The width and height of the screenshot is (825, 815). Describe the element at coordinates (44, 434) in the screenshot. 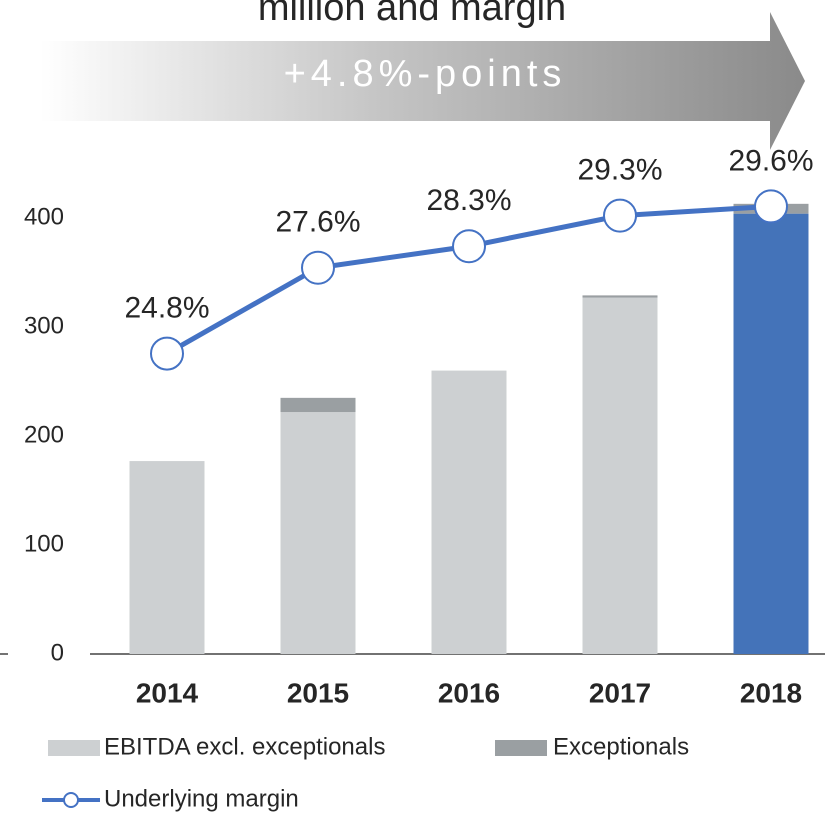

I see `y-tick-label: 200` at that location.